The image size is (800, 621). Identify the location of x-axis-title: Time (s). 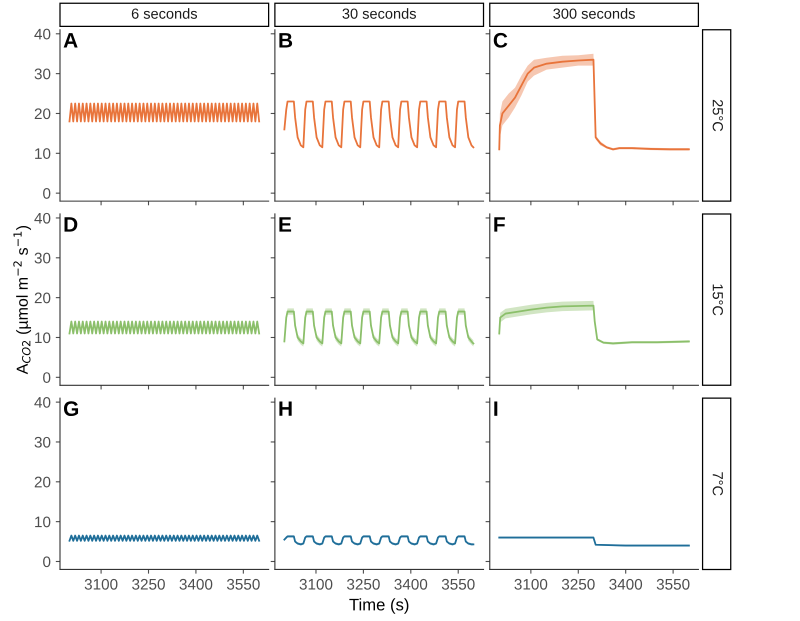
(378, 606).